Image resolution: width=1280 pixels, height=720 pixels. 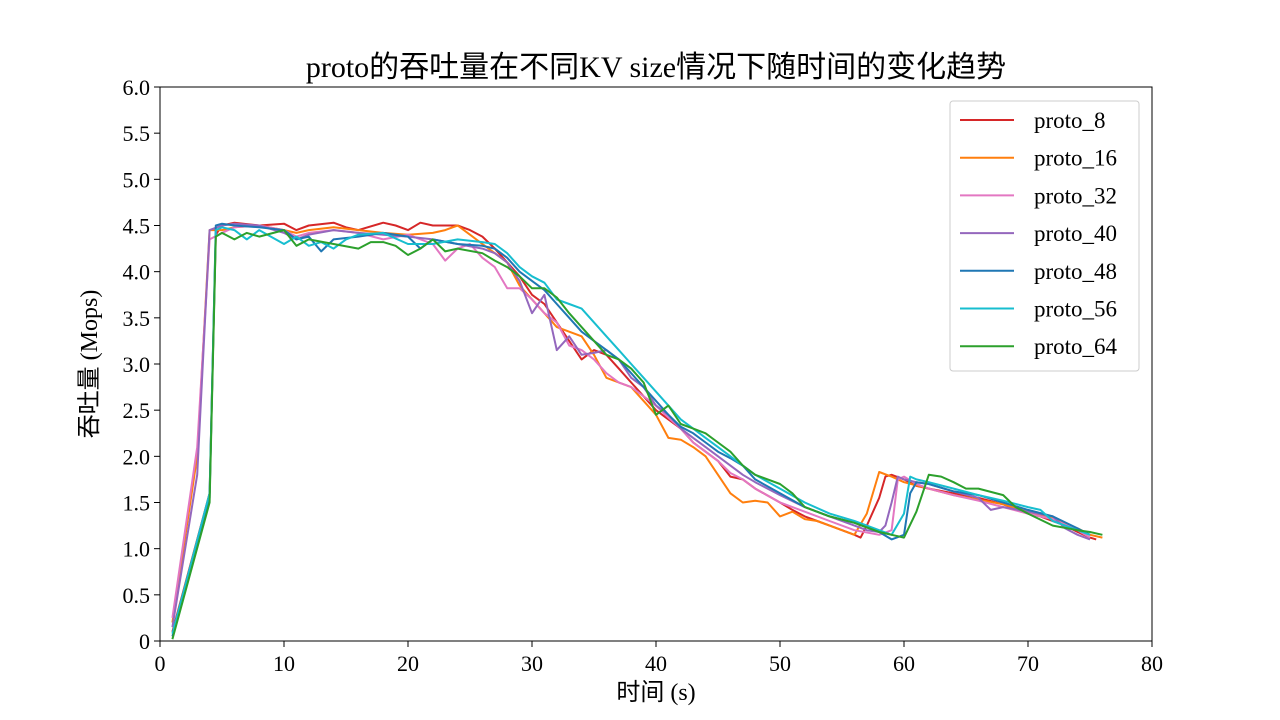 What do you see at coordinates (532, 663) in the screenshot?
I see `x-tick-label: 30` at bounding box center [532, 663].